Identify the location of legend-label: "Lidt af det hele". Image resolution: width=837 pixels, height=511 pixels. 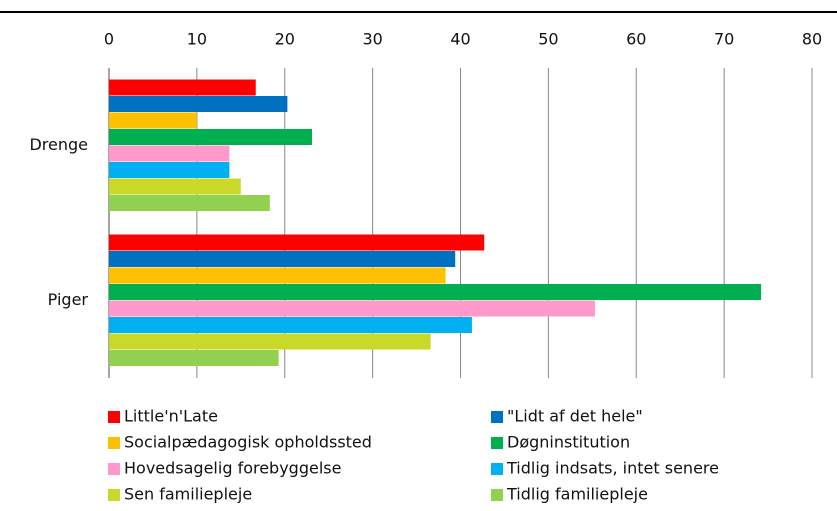
(575, 416).